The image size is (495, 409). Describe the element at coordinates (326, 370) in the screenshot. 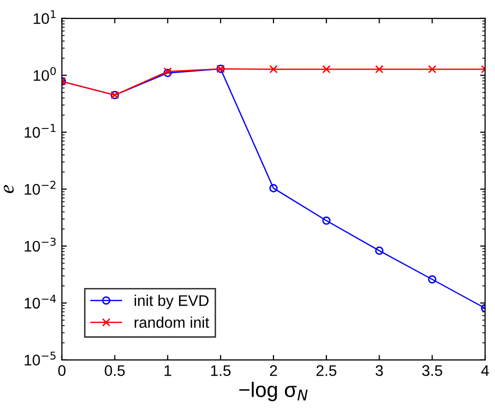

I see `x-tick-label: 2.5` at that location.